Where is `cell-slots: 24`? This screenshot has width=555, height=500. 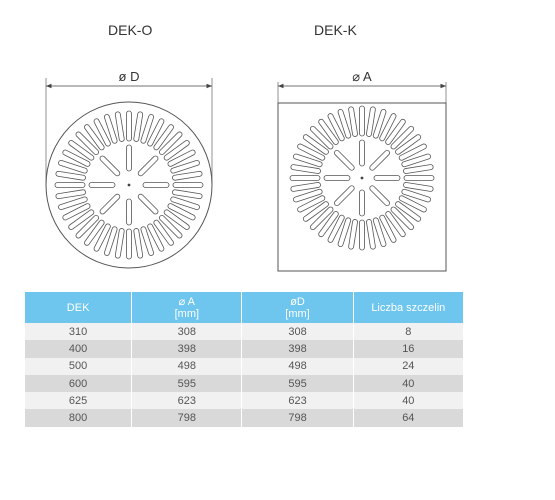
cell-slots: 24 is located at coordinates (408, 366).